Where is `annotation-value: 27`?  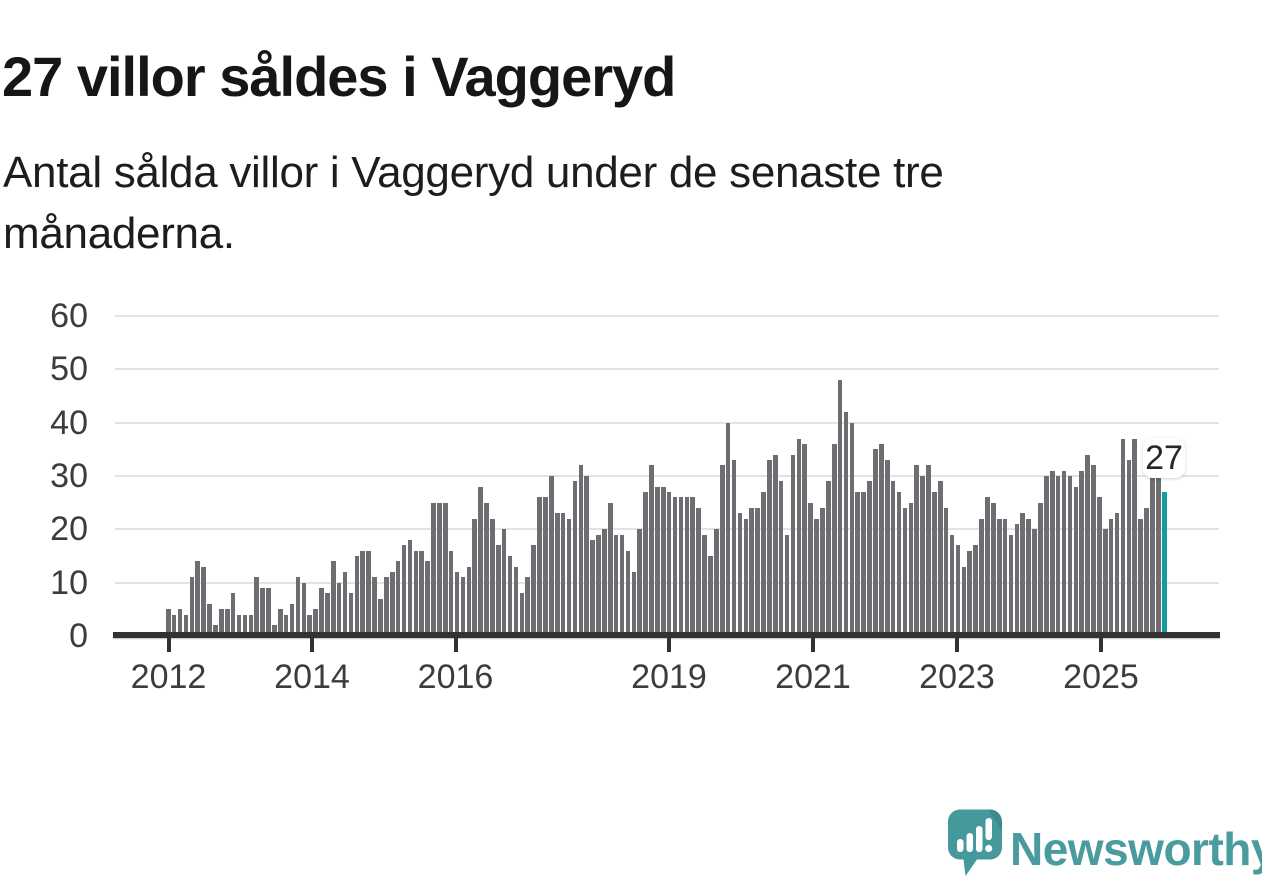
annotation-value: 27 is located at coordinates (1164, 457).